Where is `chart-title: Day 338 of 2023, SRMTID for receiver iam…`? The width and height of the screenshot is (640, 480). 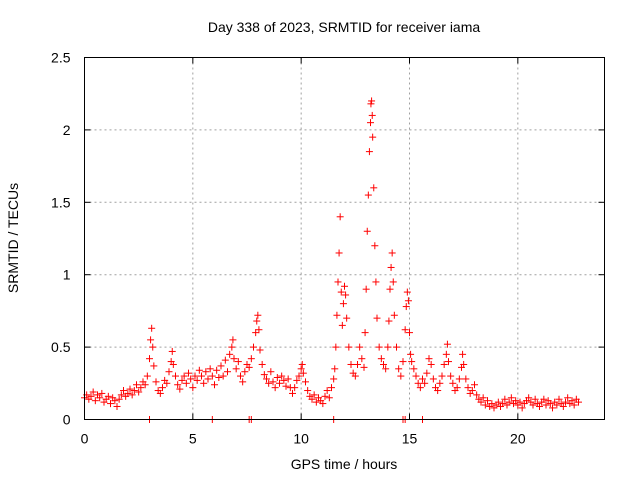 chart-title: Day 338 of 2023, SRMTID for receiver iam… is located at coordinates (344, 27).